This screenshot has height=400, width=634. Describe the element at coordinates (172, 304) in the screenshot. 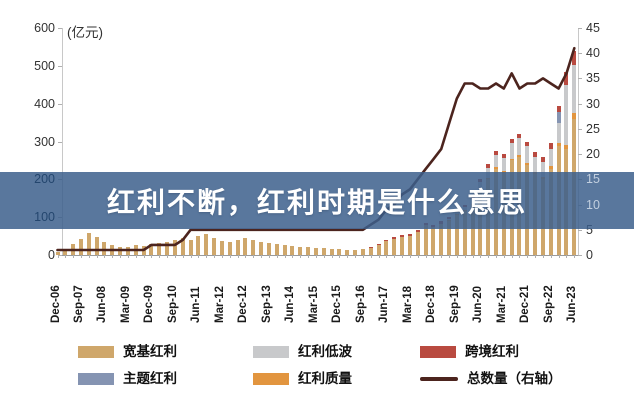

I see `x-tick-label: Sep-10` at that location.